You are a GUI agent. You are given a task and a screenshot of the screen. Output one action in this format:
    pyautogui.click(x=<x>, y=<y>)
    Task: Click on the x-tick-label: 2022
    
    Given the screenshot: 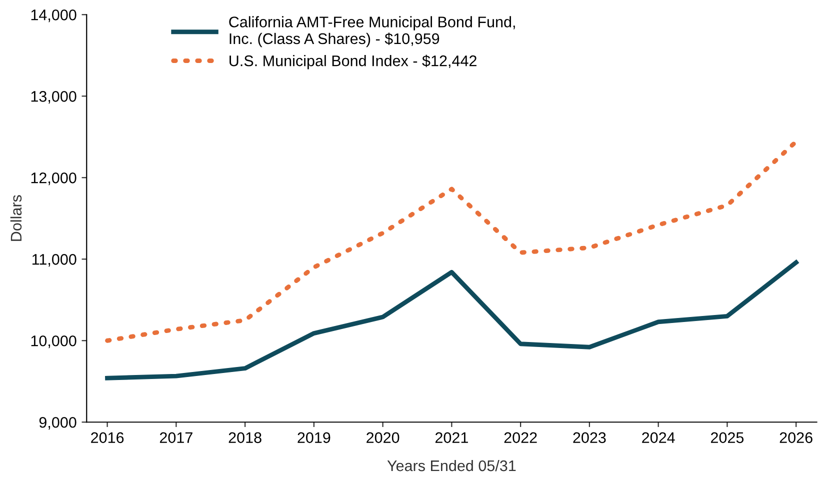 What is the action you would take?
    pyautogui.click(x=520, y=438)
    